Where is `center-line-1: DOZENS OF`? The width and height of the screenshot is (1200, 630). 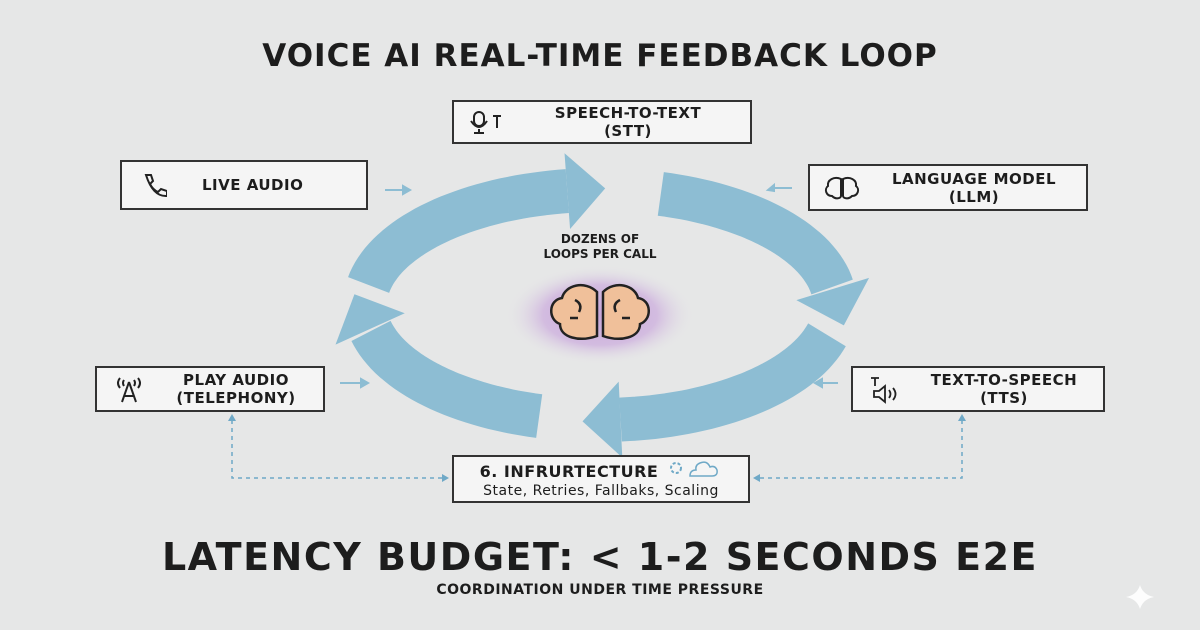
center-line-1: DOZENS OF is located at coordinates (600, 239).